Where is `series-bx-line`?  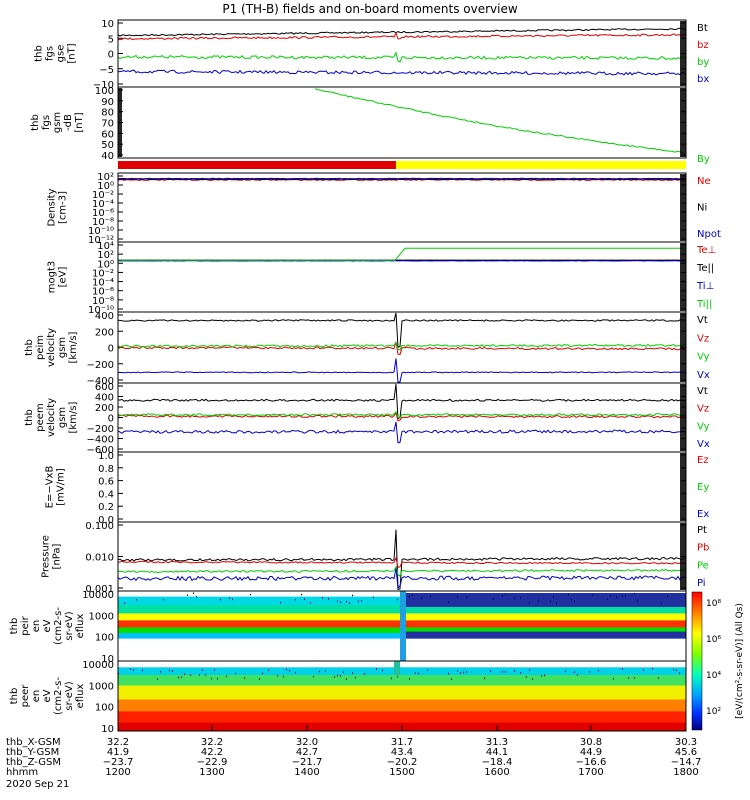
series-bx-line is located at coordinates (402, 72).